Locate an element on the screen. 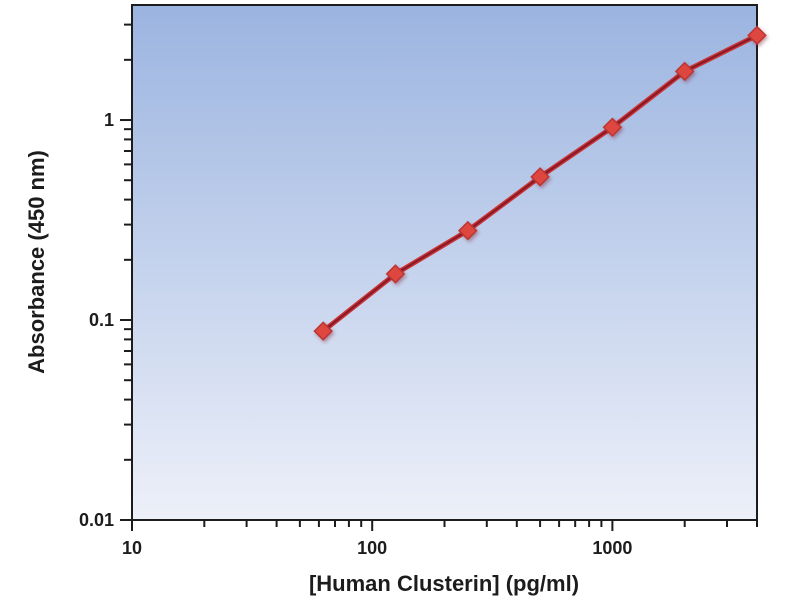  x-tick-label: 10 is located at coordinates (132, 548).